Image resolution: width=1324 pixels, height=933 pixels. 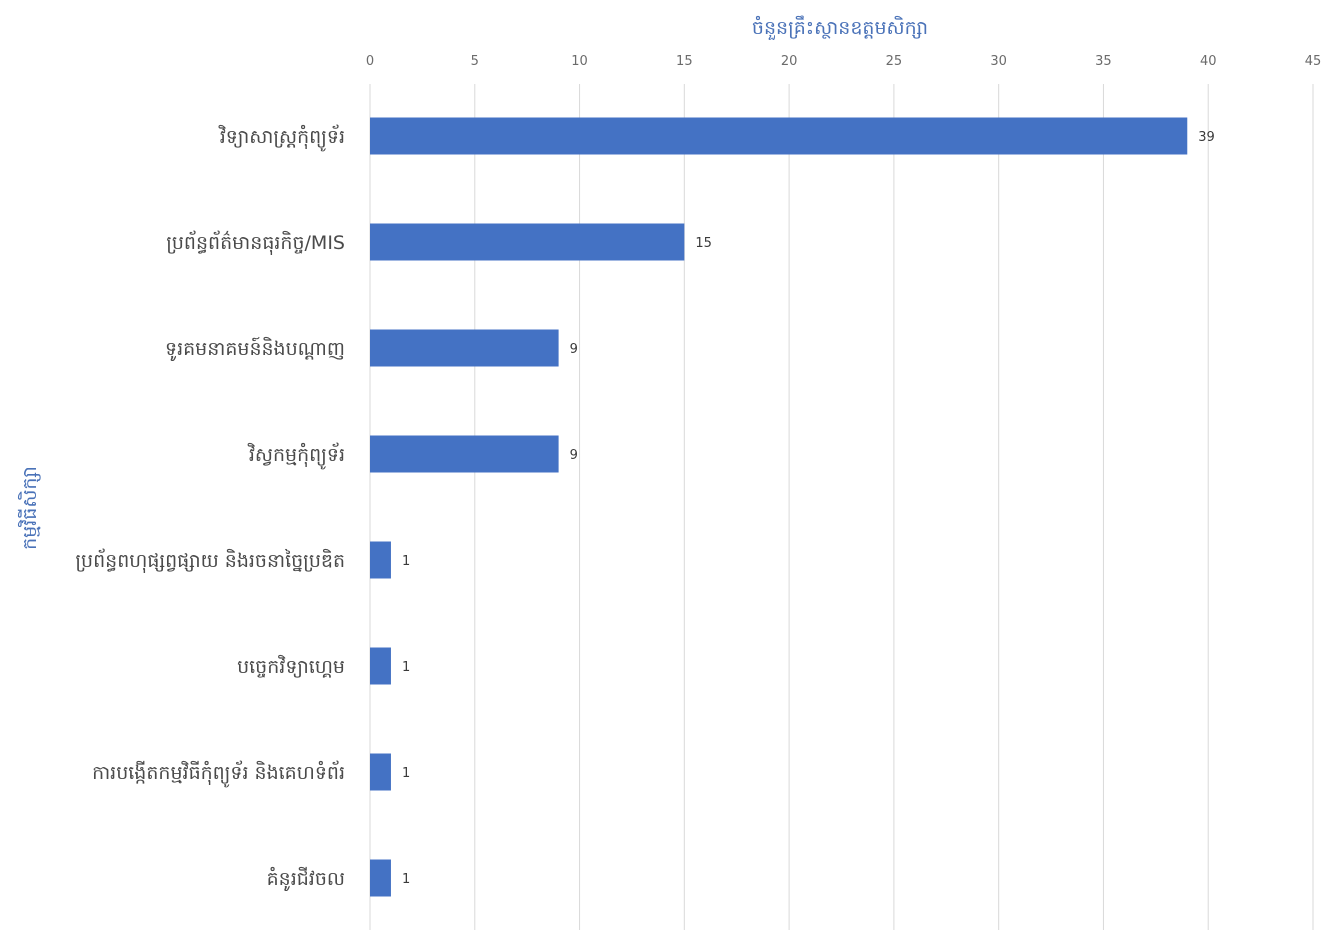 What do you see at coordinates (684, 61) in the screenshot?
I see `x-tick-label: 15` at bounding box center [684, 61].